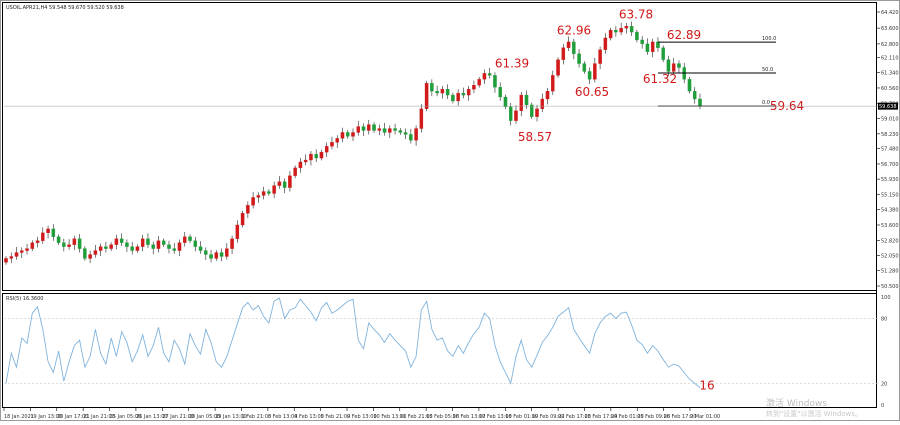  Describe the element at coordinates (24, 299) in the screenshot. I see `rsi-header: RSI(5) 16.3600` at that location.